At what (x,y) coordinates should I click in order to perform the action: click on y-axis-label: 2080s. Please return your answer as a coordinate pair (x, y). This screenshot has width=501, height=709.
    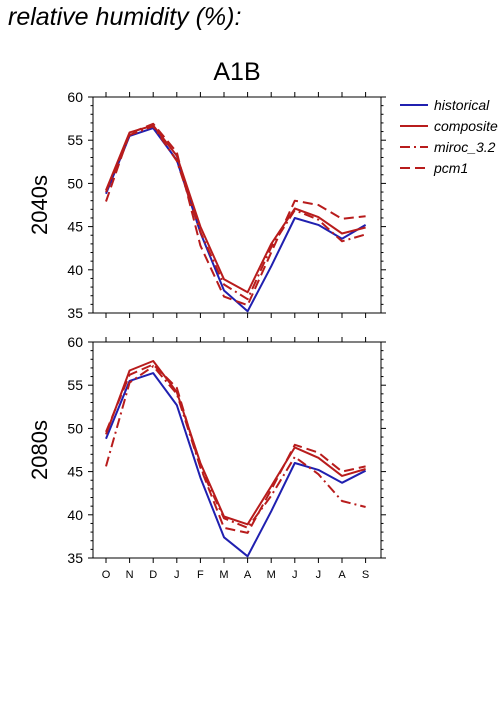
    Looking at the image, I should click on (39, 450).